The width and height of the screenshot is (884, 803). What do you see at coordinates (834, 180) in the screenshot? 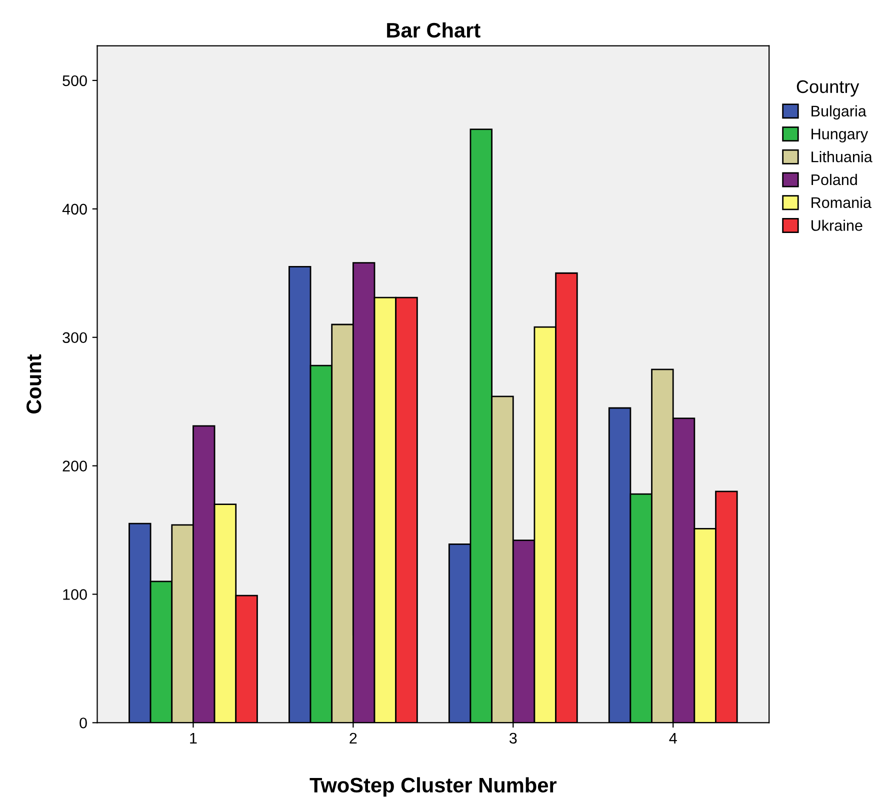
I see `legend-label: Poland` at bounding box center [834, 180].